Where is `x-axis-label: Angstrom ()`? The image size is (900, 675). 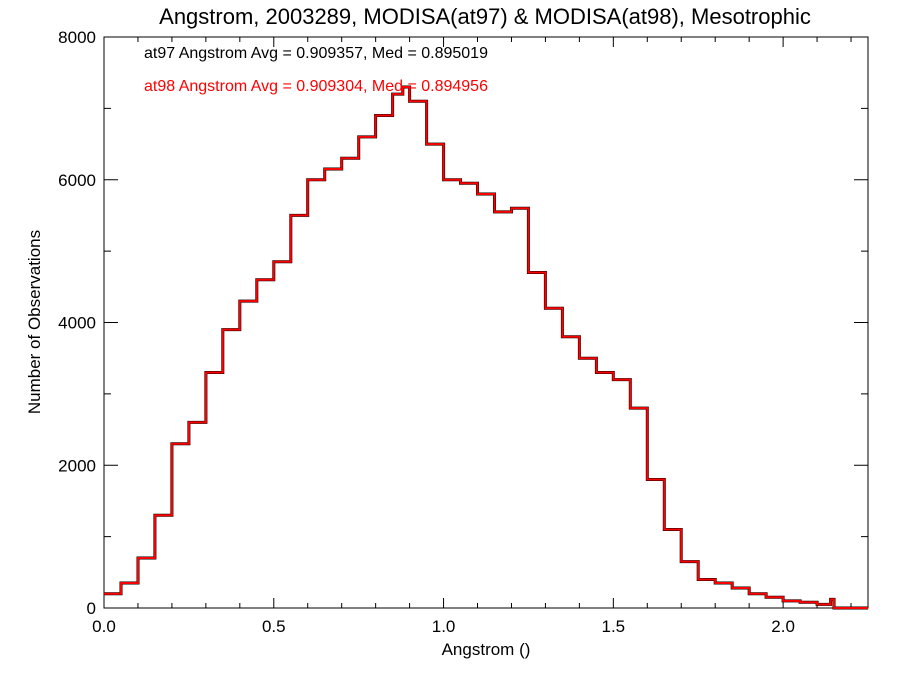
x-axis-label: Angstrom () is located at coordinates (486, 649).